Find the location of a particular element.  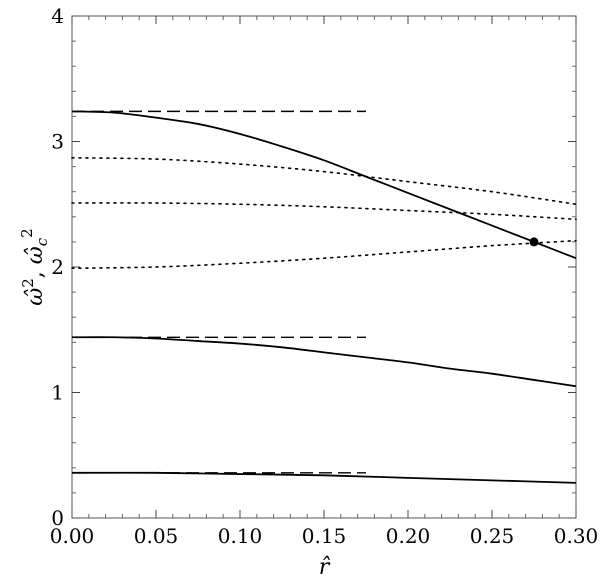

y-axis-title: ω̂2, ω̂c2 is located at coordinates (34, 266).